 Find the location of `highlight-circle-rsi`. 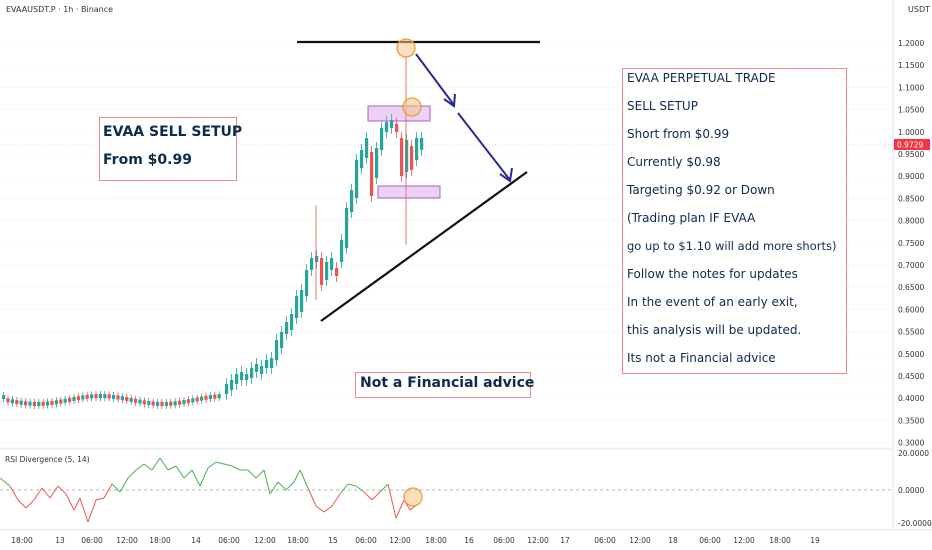

highlight-circle-rsi is located at coordinates (413, 497).